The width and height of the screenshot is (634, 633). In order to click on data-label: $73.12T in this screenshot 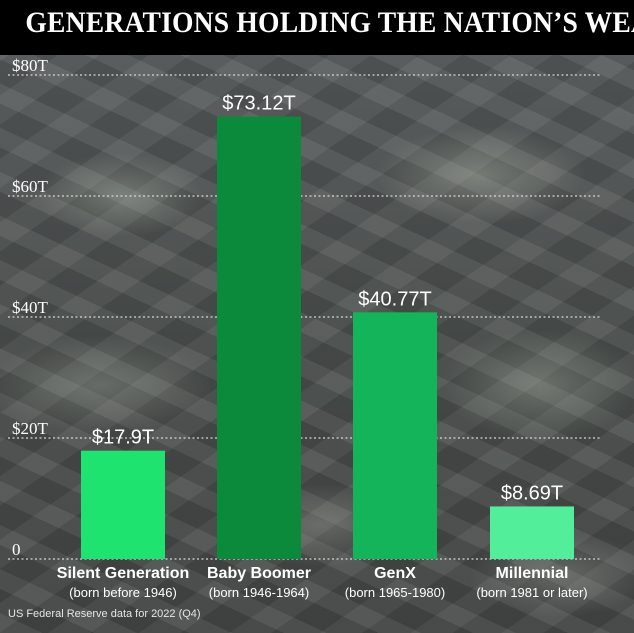, I will do `click(258, 104)`.